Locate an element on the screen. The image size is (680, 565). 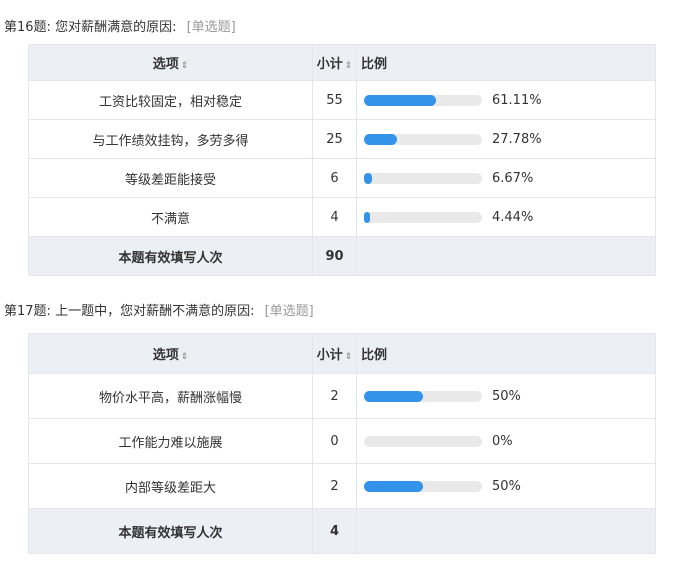
table-row: 等级差距能接受 6 6.67% is located at coordinates (342, 178).